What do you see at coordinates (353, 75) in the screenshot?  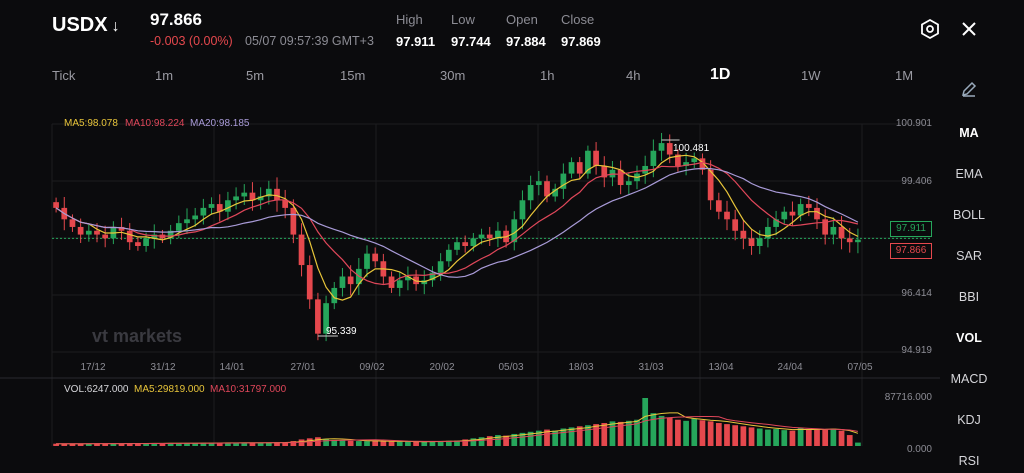 I see `timeframe-15m: 15m` at bounding box center [353, 75].